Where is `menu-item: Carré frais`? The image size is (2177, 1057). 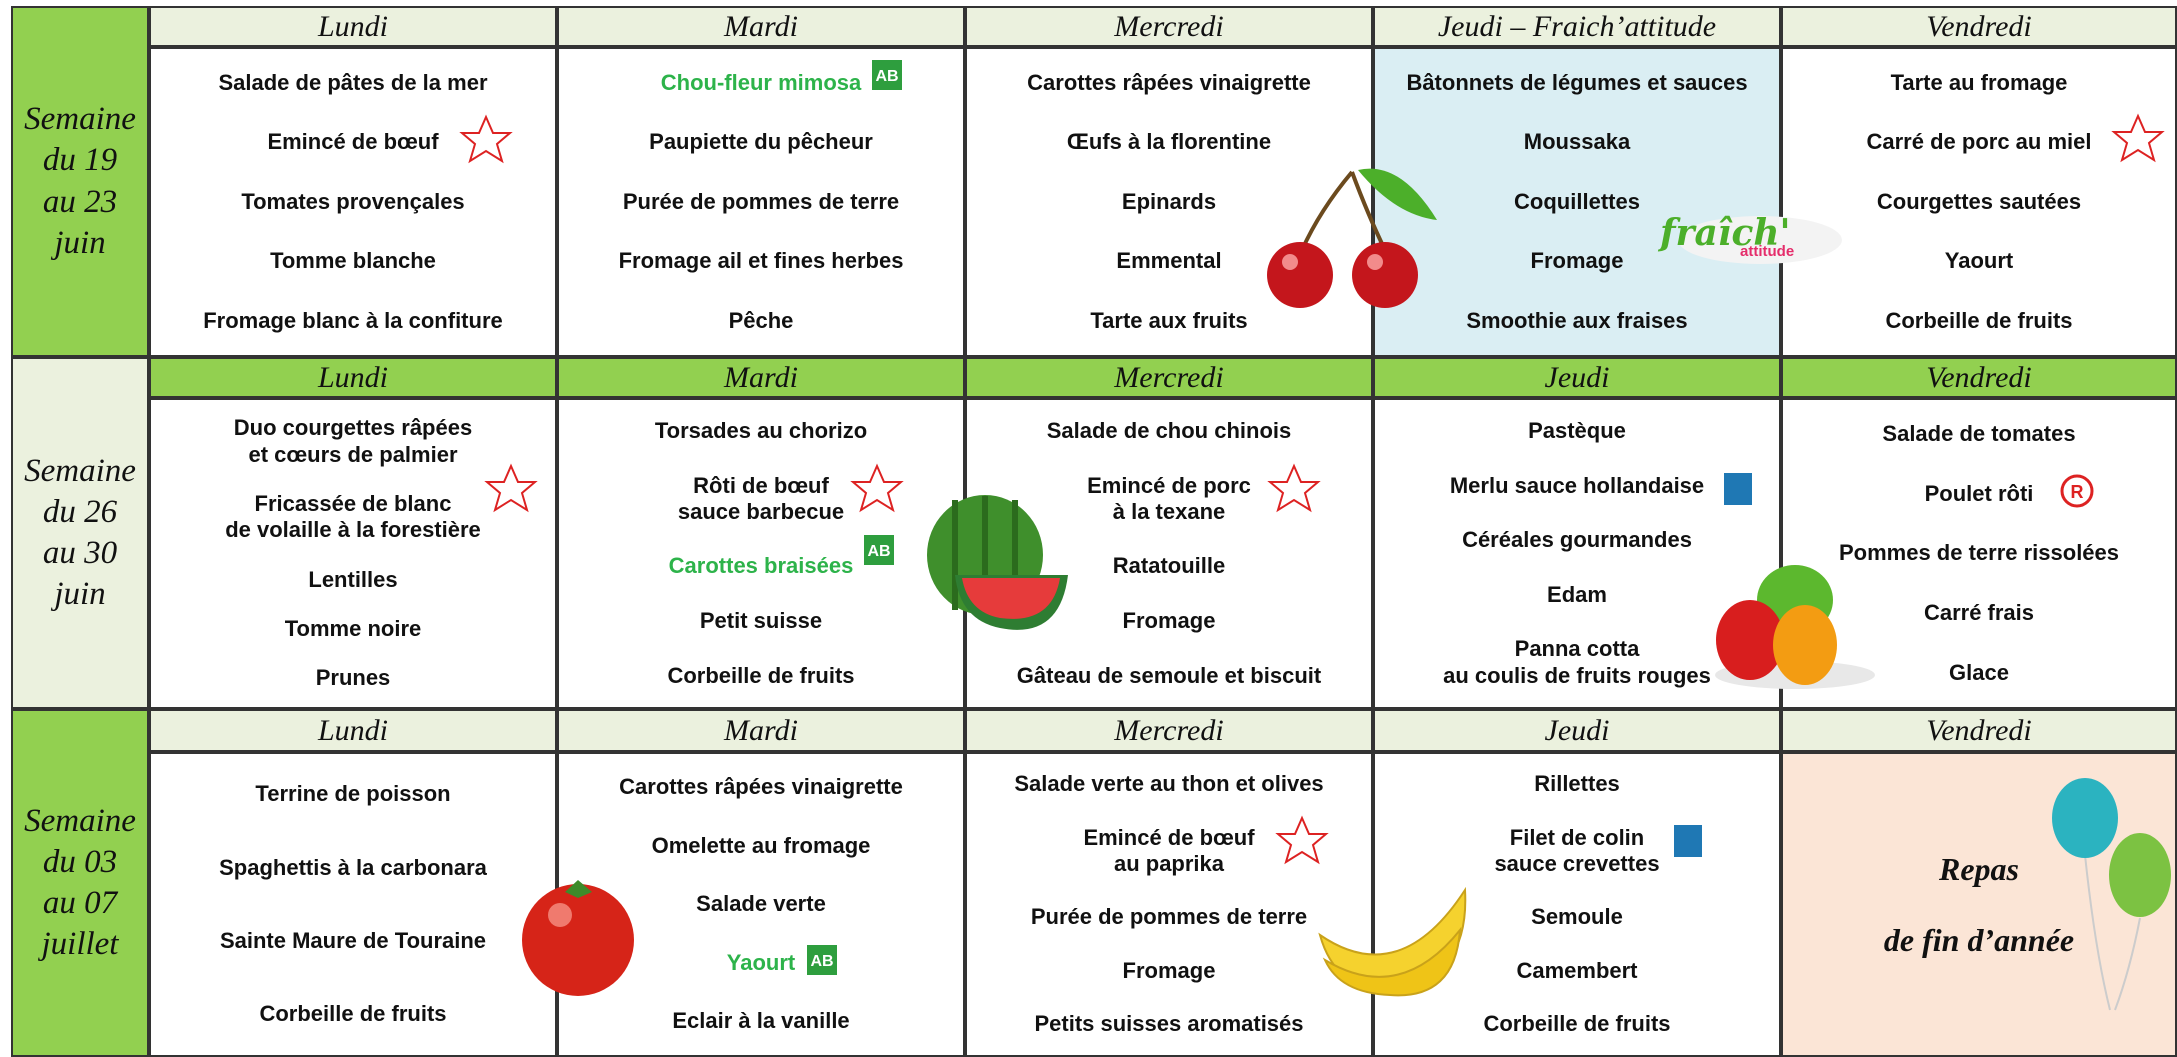
menu-item: Carré frais is located at coordinates (1979, 613).